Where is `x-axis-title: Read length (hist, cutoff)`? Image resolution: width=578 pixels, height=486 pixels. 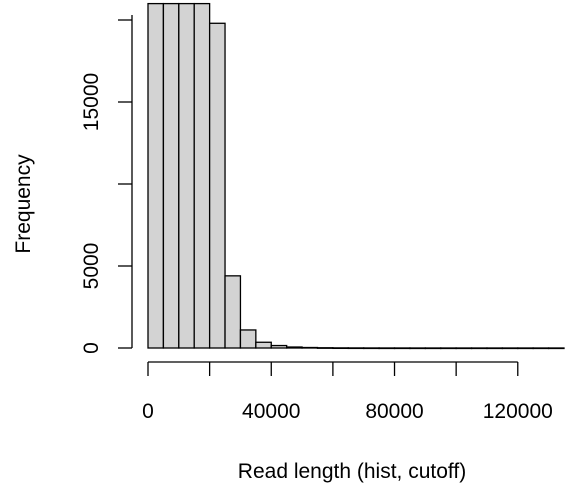
x-axis-title: Read length (hist, cutoff) is located at coordinates (352, 471).